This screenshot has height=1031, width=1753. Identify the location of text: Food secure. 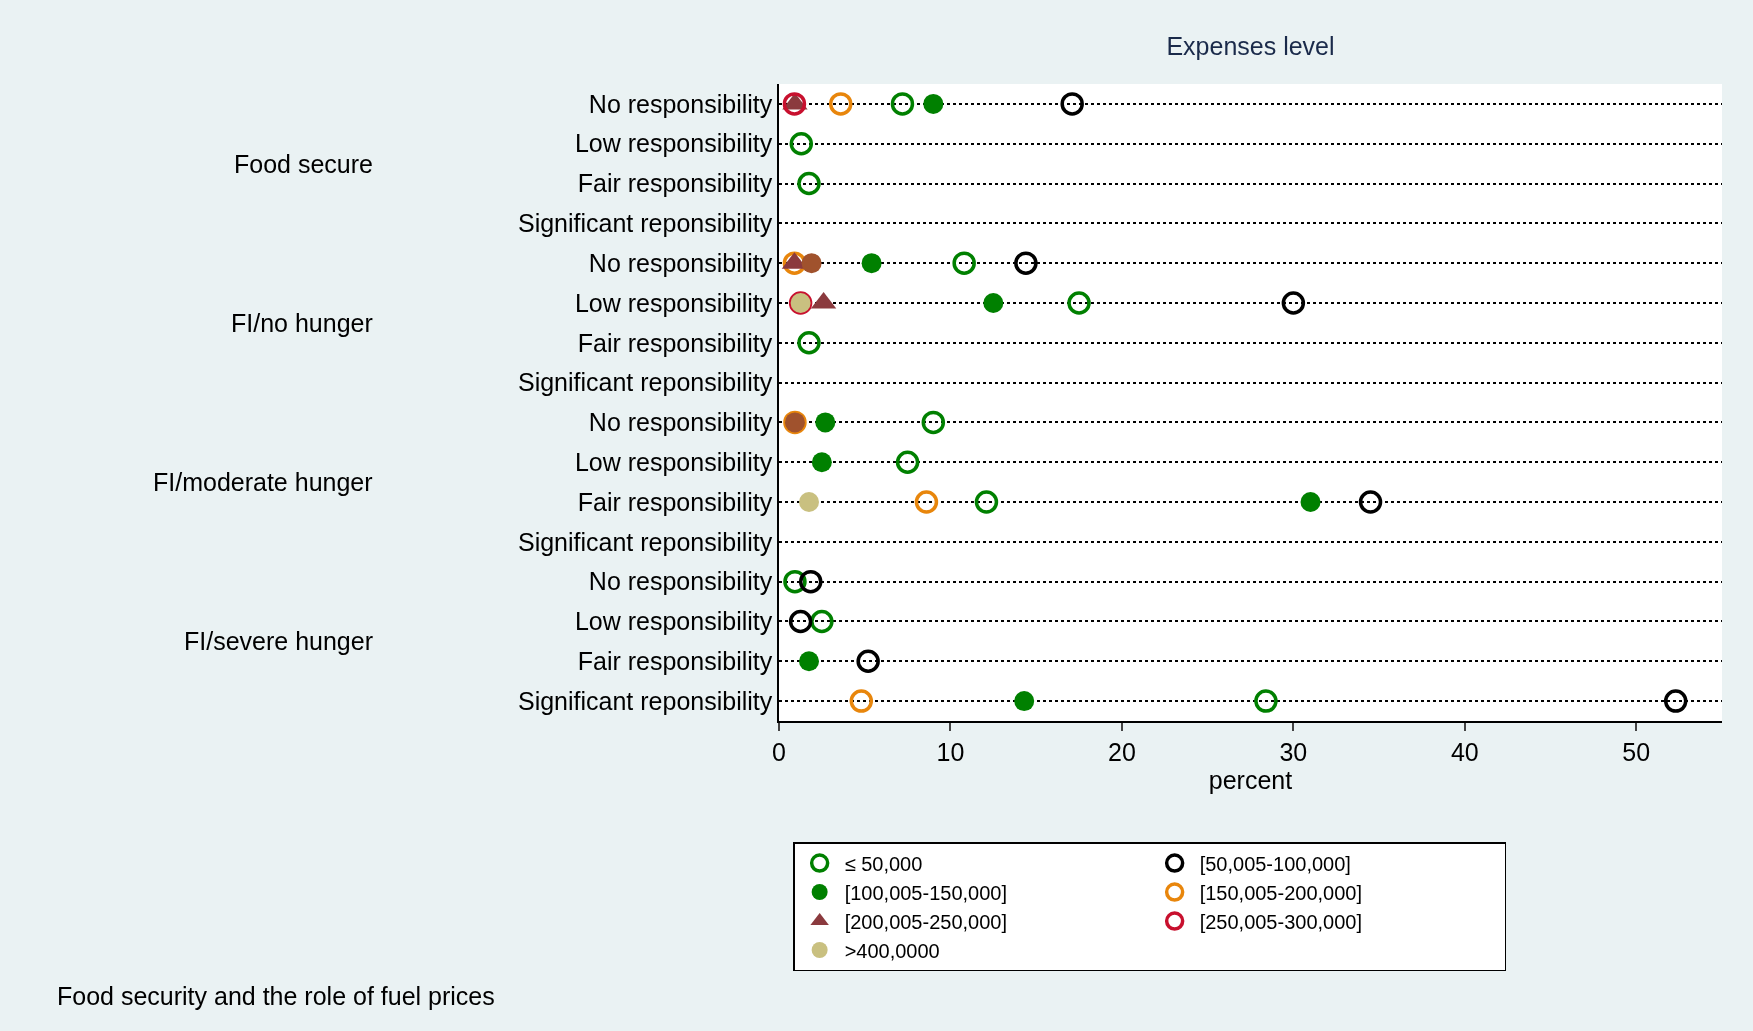
(303, 164).